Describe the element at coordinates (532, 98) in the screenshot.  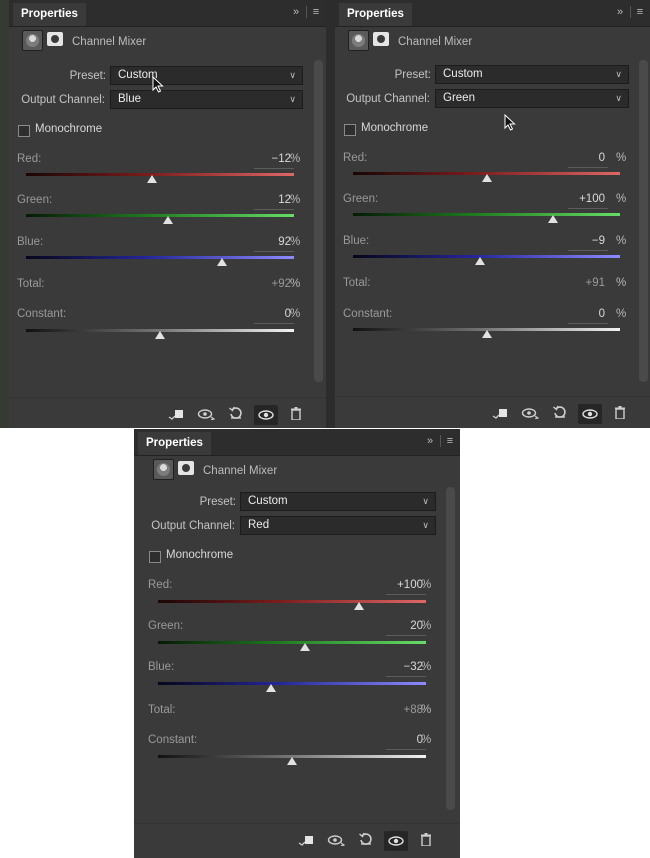
I see `output-channel-dropdown: Green ∨` at that location.